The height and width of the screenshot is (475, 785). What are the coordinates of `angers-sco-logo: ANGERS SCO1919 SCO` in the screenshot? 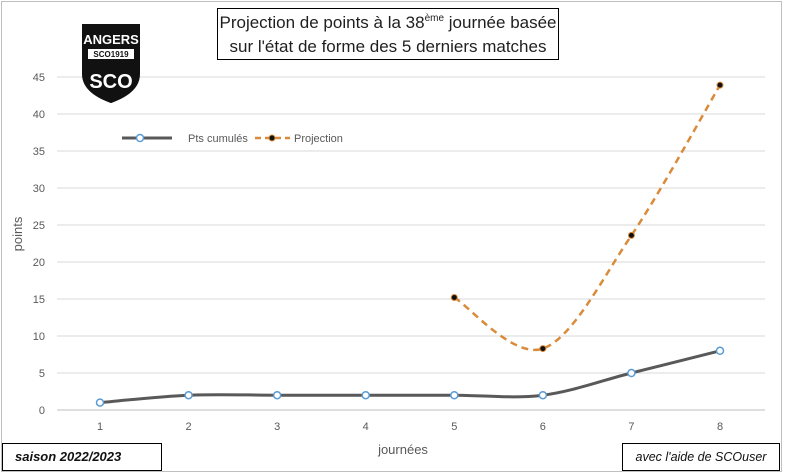 It's located at (111, 64).